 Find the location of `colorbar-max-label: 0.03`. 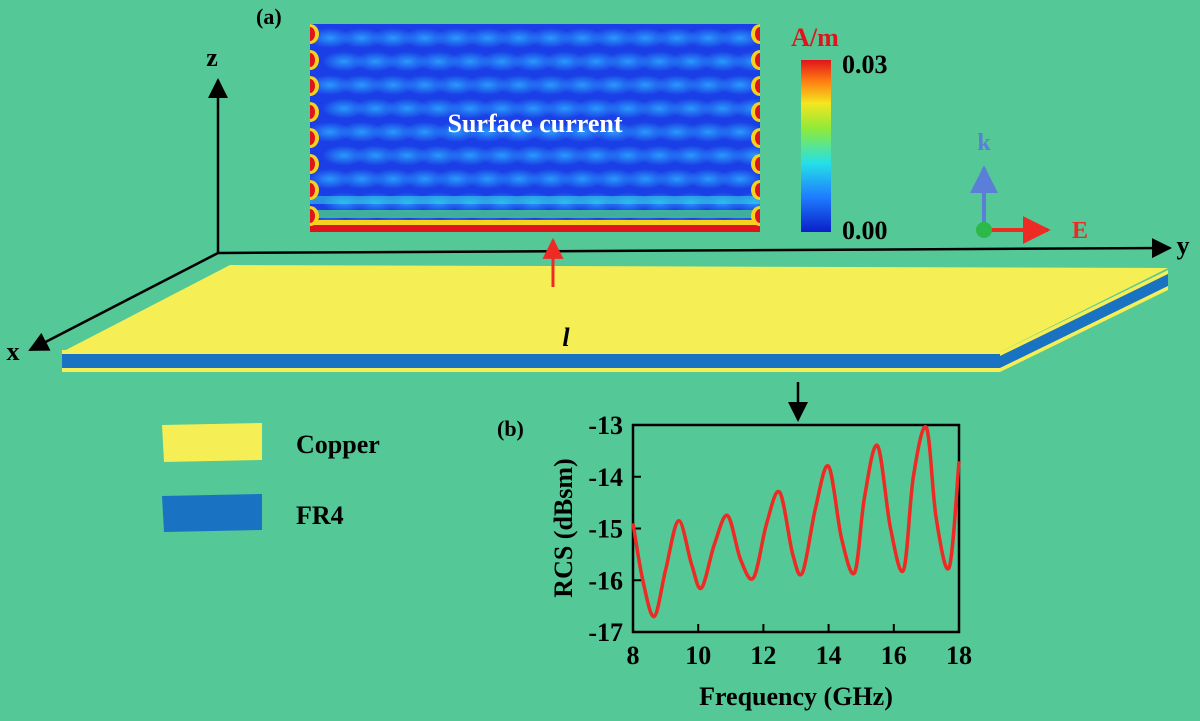

colorbar-max-label: 0.03 is located at coordinates (865, 64).